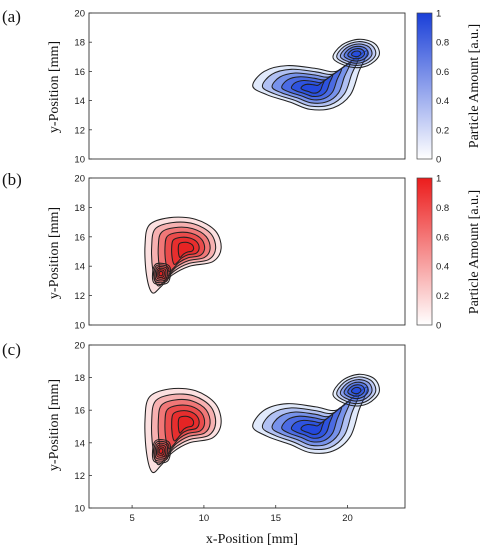  What do you see at coordinates (474, 252) in the screenshot?
I see `panel-b-colorbar-label: Particle Amount [a.u.]` at bounding box center [474, 252].